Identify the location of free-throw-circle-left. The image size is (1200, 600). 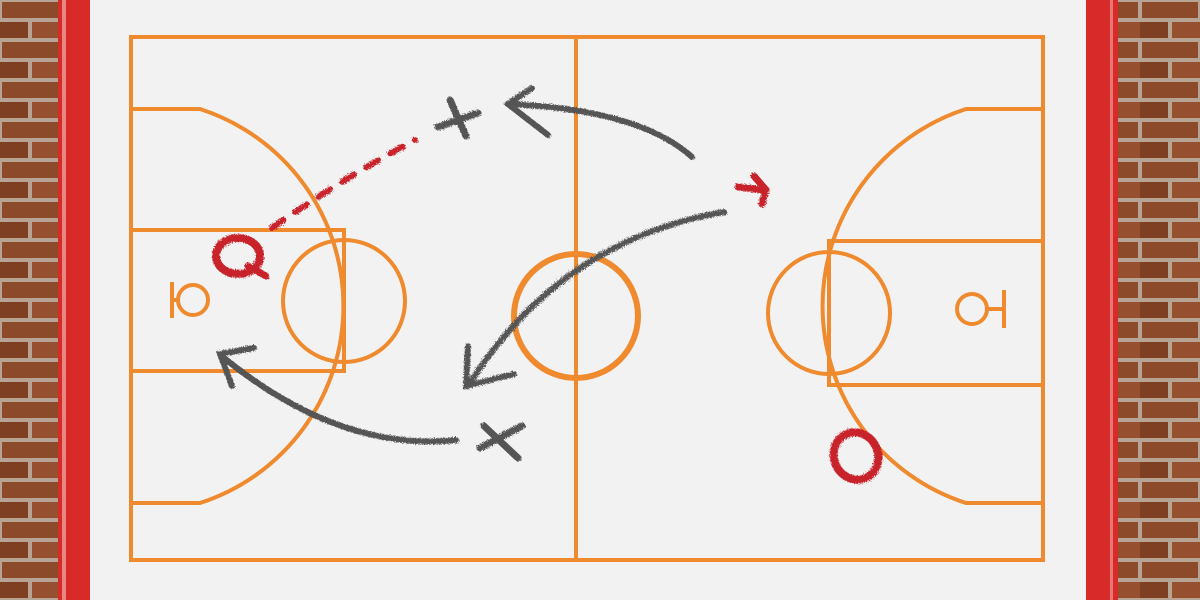
(344, 301).